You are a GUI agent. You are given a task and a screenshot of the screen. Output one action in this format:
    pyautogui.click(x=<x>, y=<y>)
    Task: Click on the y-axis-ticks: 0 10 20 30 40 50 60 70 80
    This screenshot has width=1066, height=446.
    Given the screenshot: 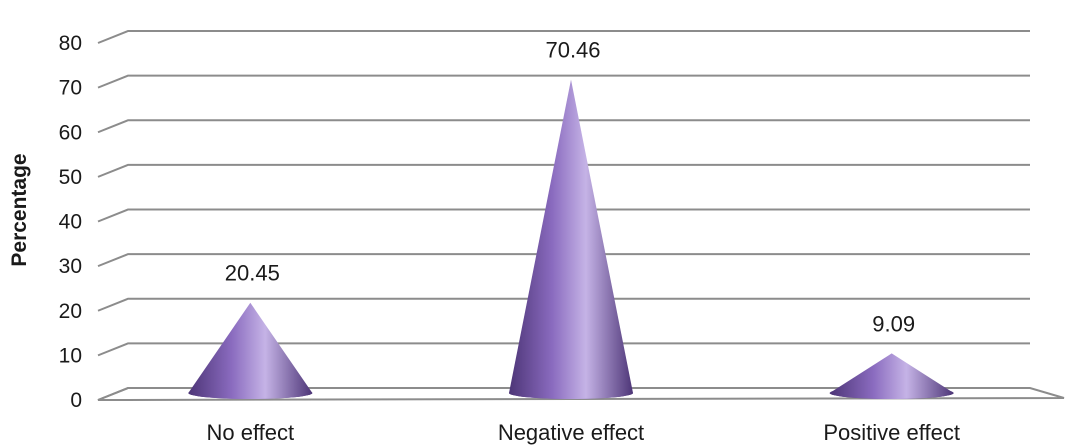 What is the action you would take?
    pyautogui.click(x=70, y=222)
    